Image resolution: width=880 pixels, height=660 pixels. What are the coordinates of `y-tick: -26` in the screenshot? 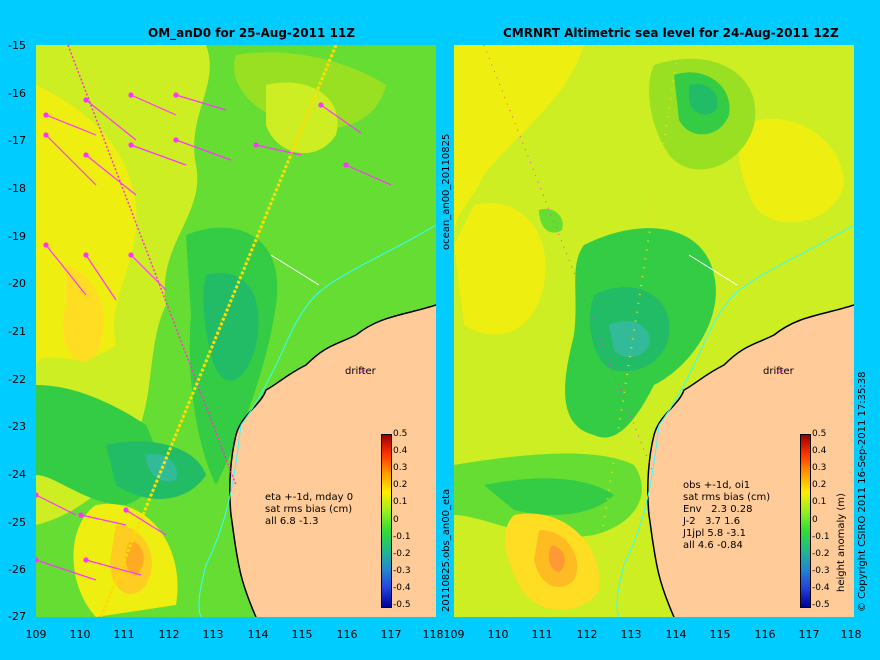 It's located at (17, 569).